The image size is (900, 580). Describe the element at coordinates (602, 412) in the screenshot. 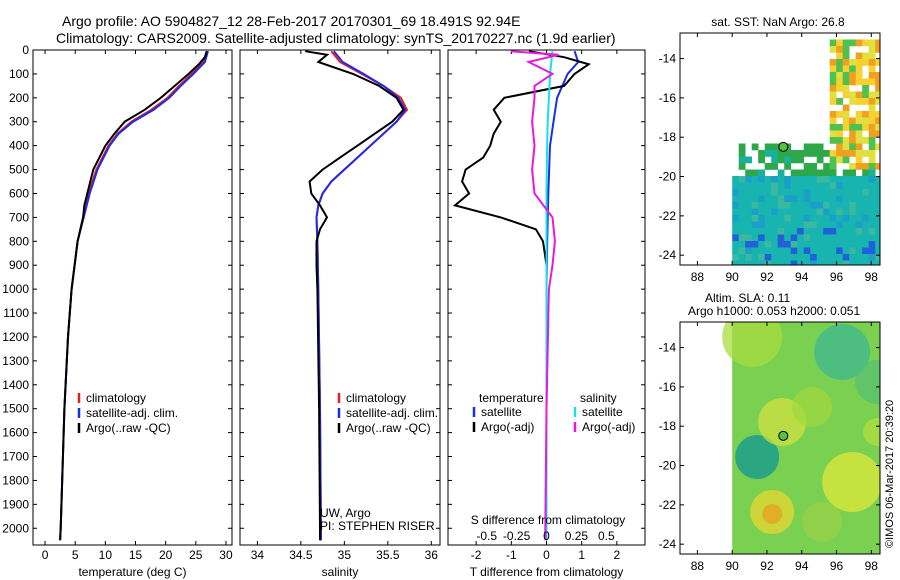

I see `legend-label: satellite` at that location.